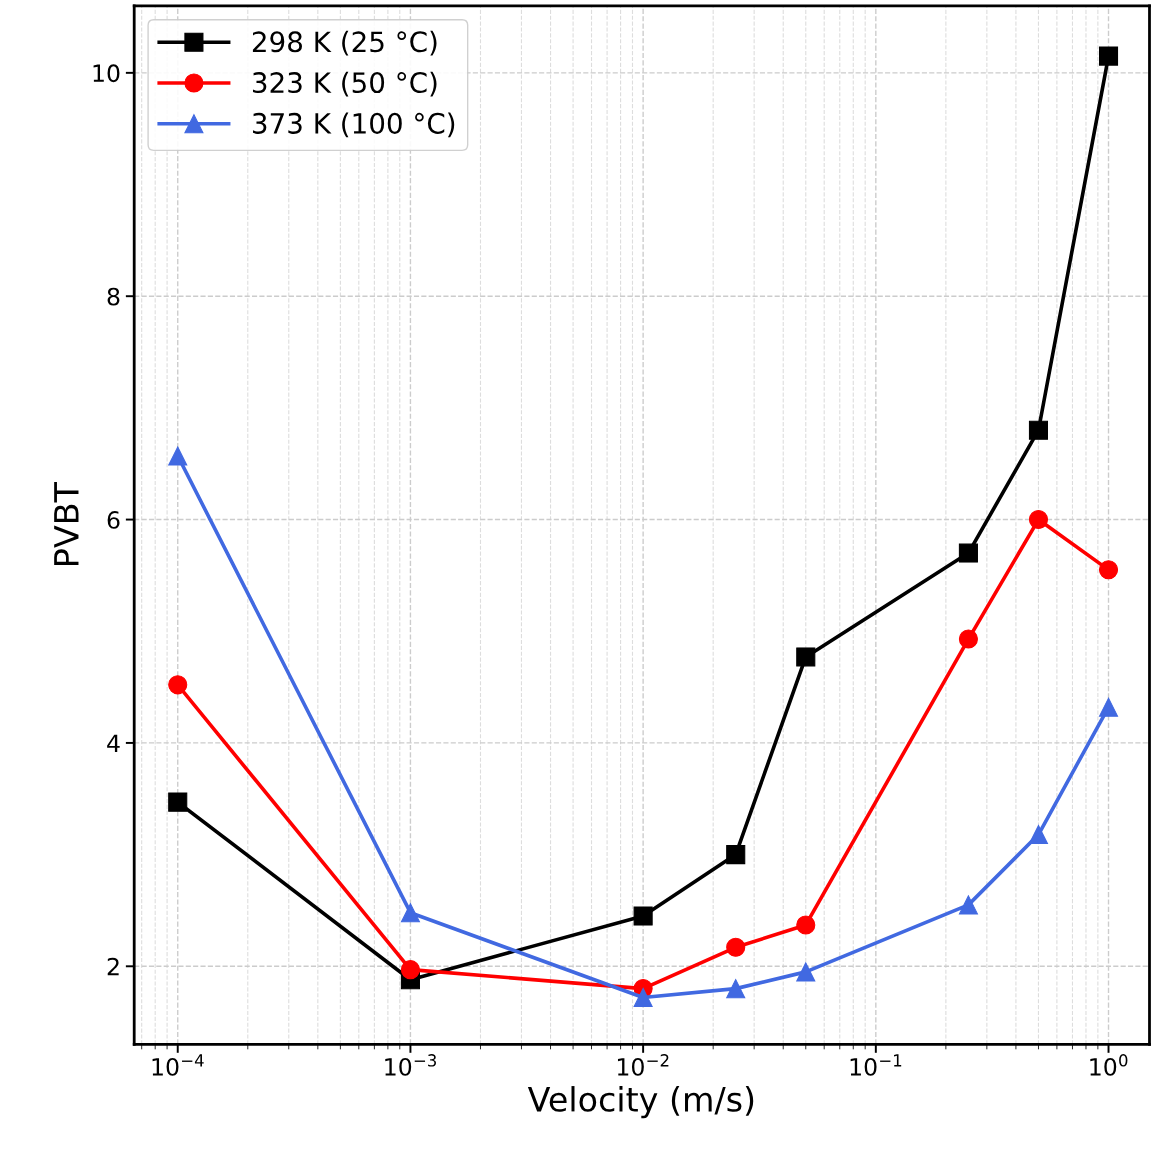  What do you see at coordinates (344, 43) in the screenshot?
I see `legend-label: 298 K (25 °C)` at bounding box center [344, 43].